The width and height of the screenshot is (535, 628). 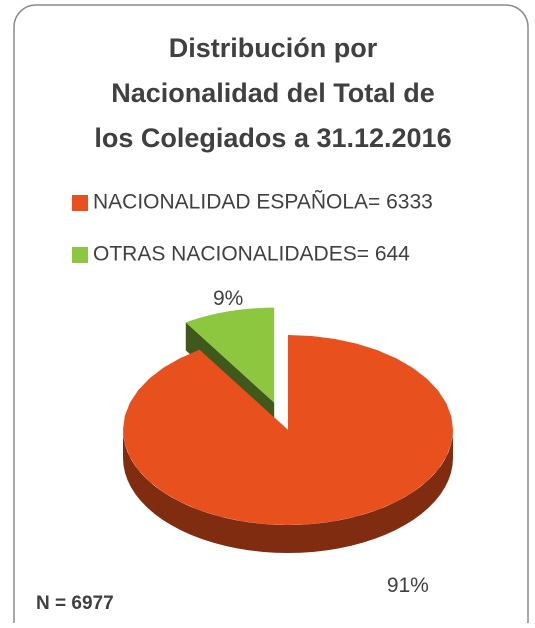 What do you see at coordinates (230, 355) in the screenshot?
I see `slice` at bounding box center [230, 355].